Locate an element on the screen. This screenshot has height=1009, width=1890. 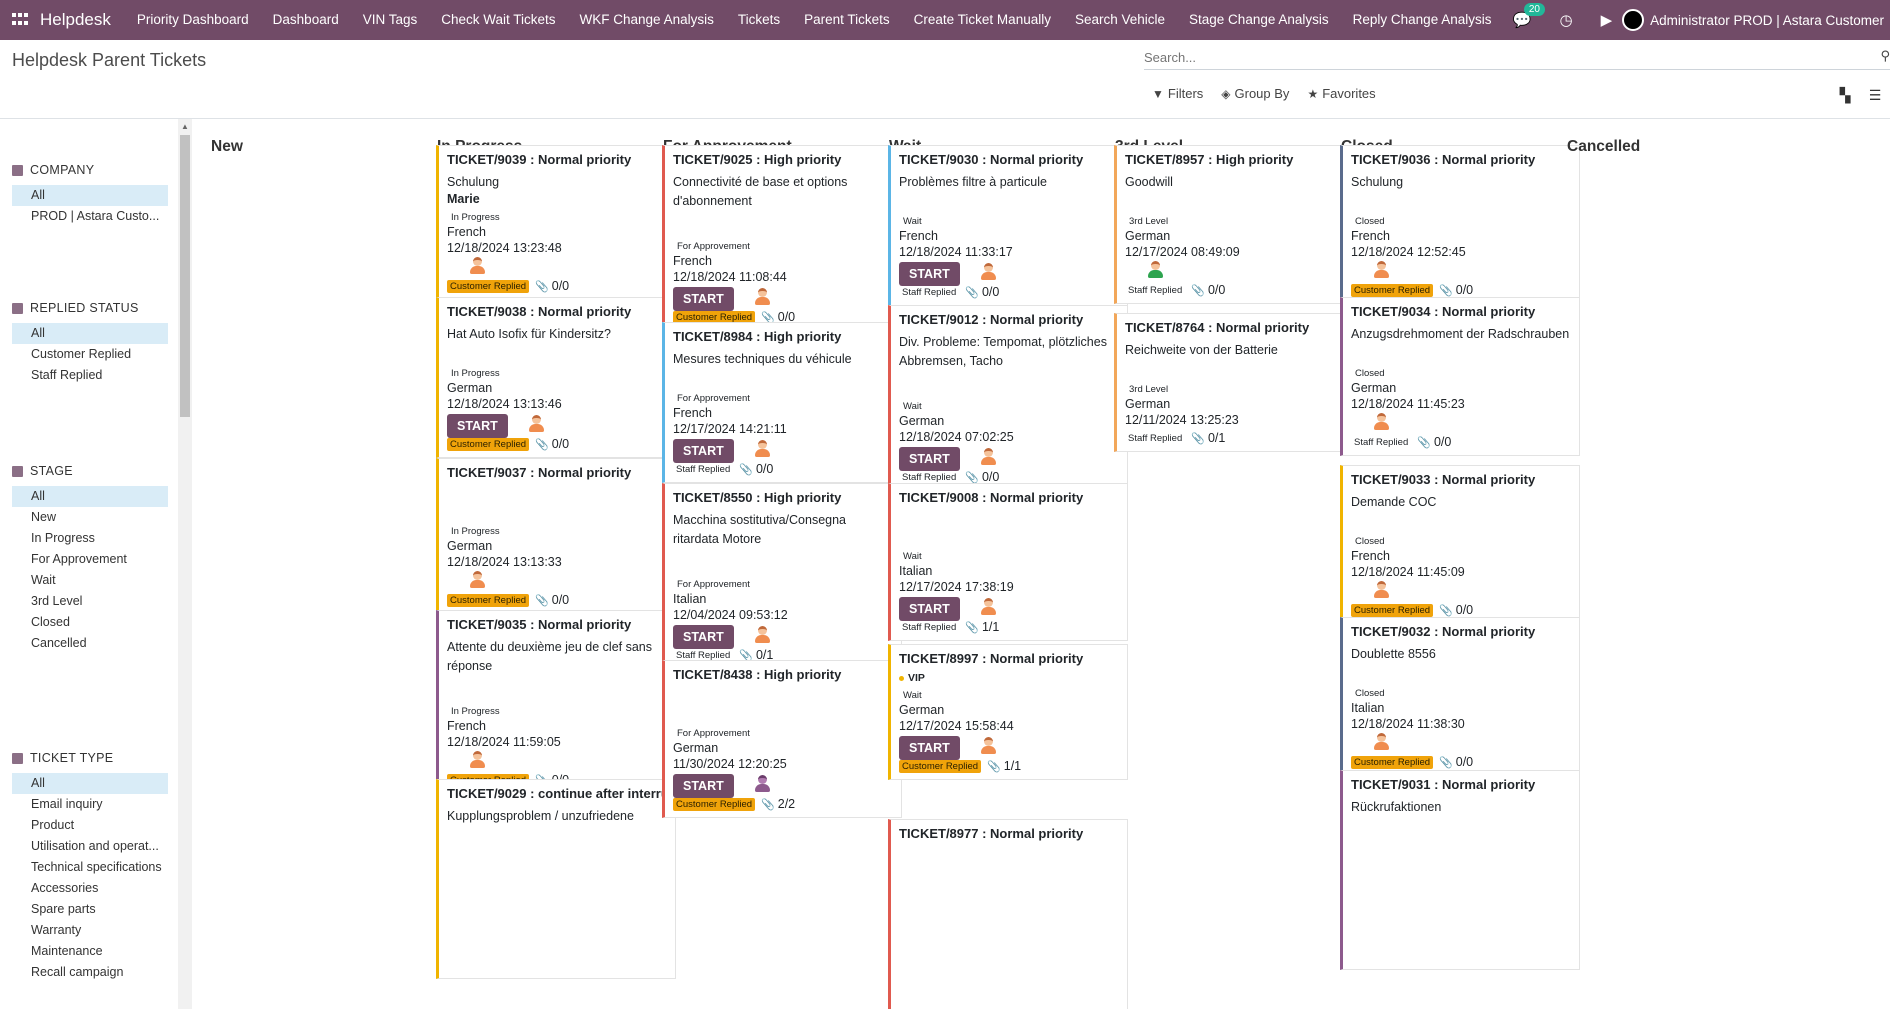
filter-item: Spare parts is located at coordinates (63, 909).